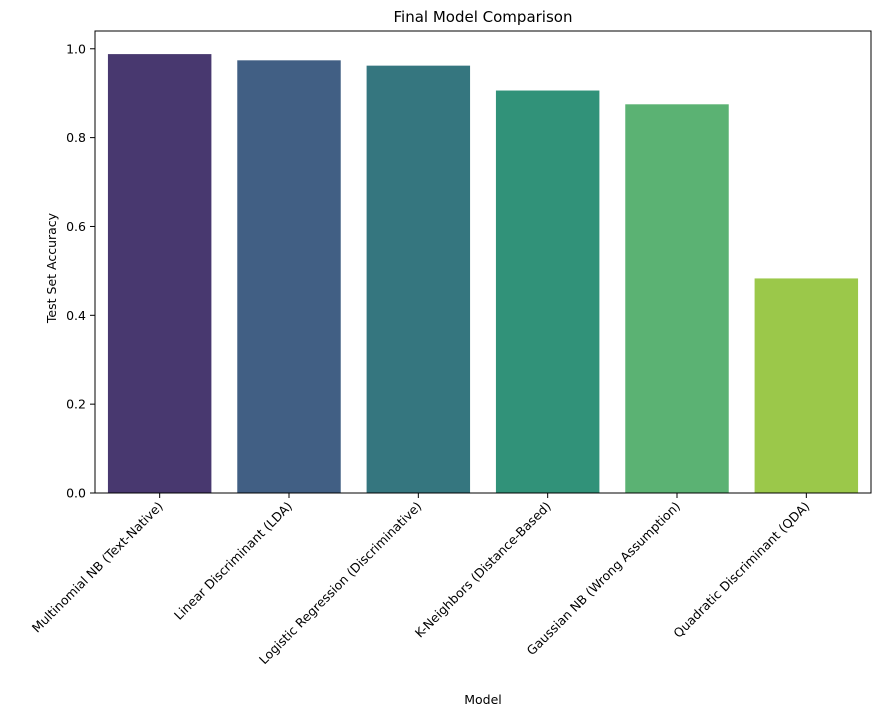 This screenshot has height=717, width=881. I want to click on y-tick-label: 1.0, so click(76, 48).